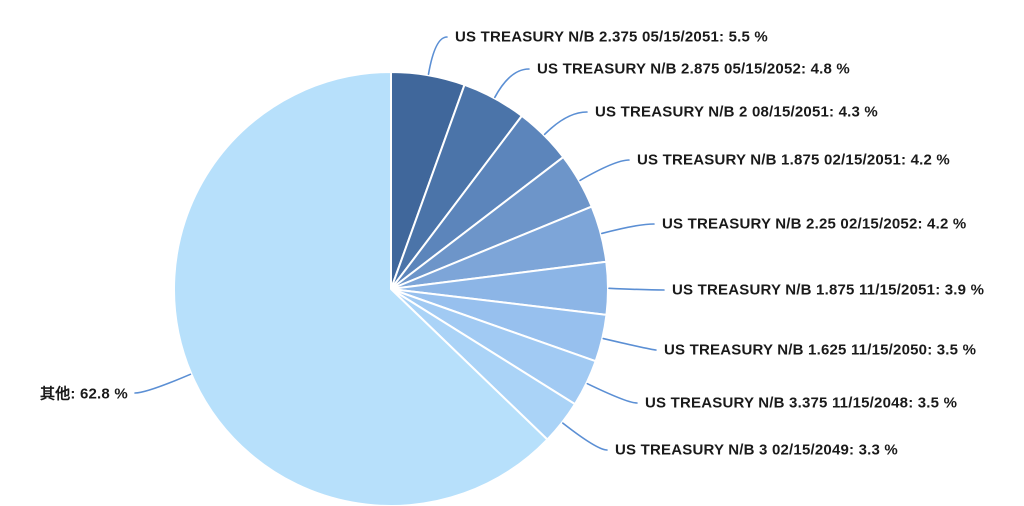  I want to click on slice-label: US TREASURY N/B 1.875 11/15/2051: 3.9 %, so click(828, 290).